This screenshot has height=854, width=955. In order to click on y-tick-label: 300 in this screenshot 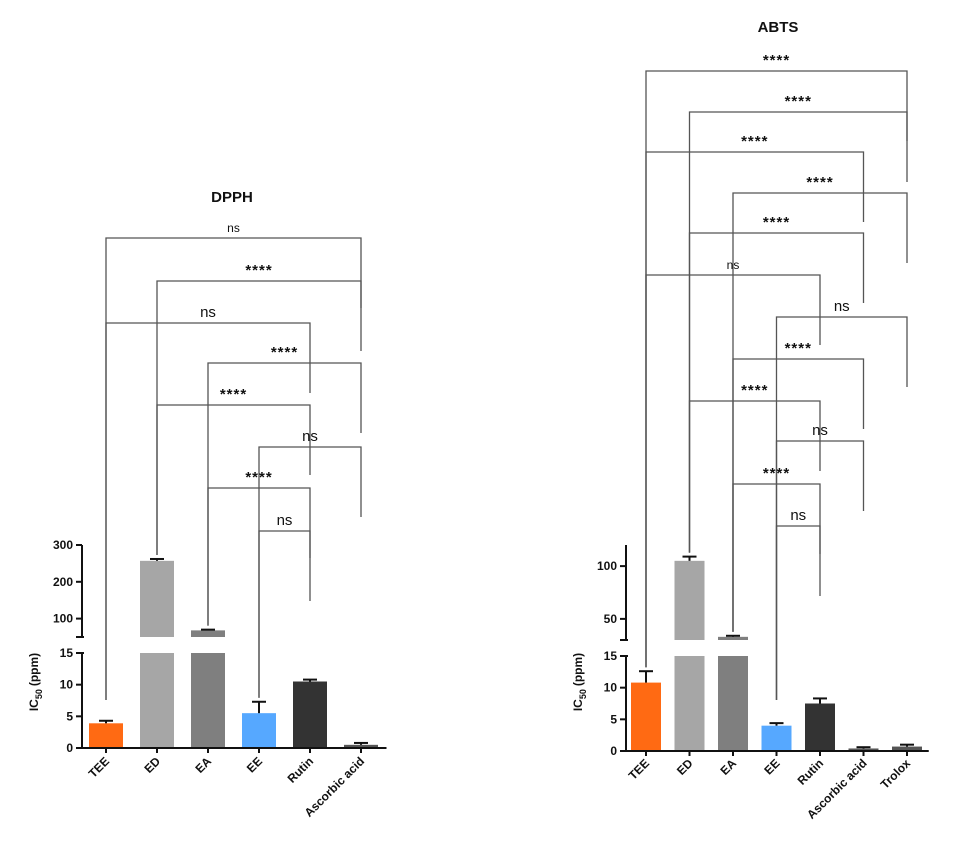, I will do `click(63, 545)`.